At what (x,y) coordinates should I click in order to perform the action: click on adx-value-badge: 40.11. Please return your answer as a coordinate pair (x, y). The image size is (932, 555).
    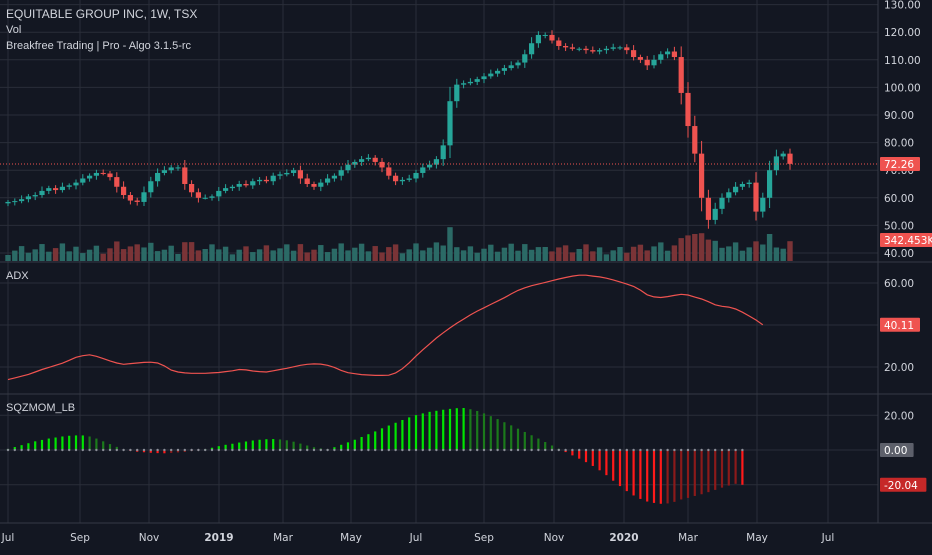
    Looking at the image, I should click on (899, 326).